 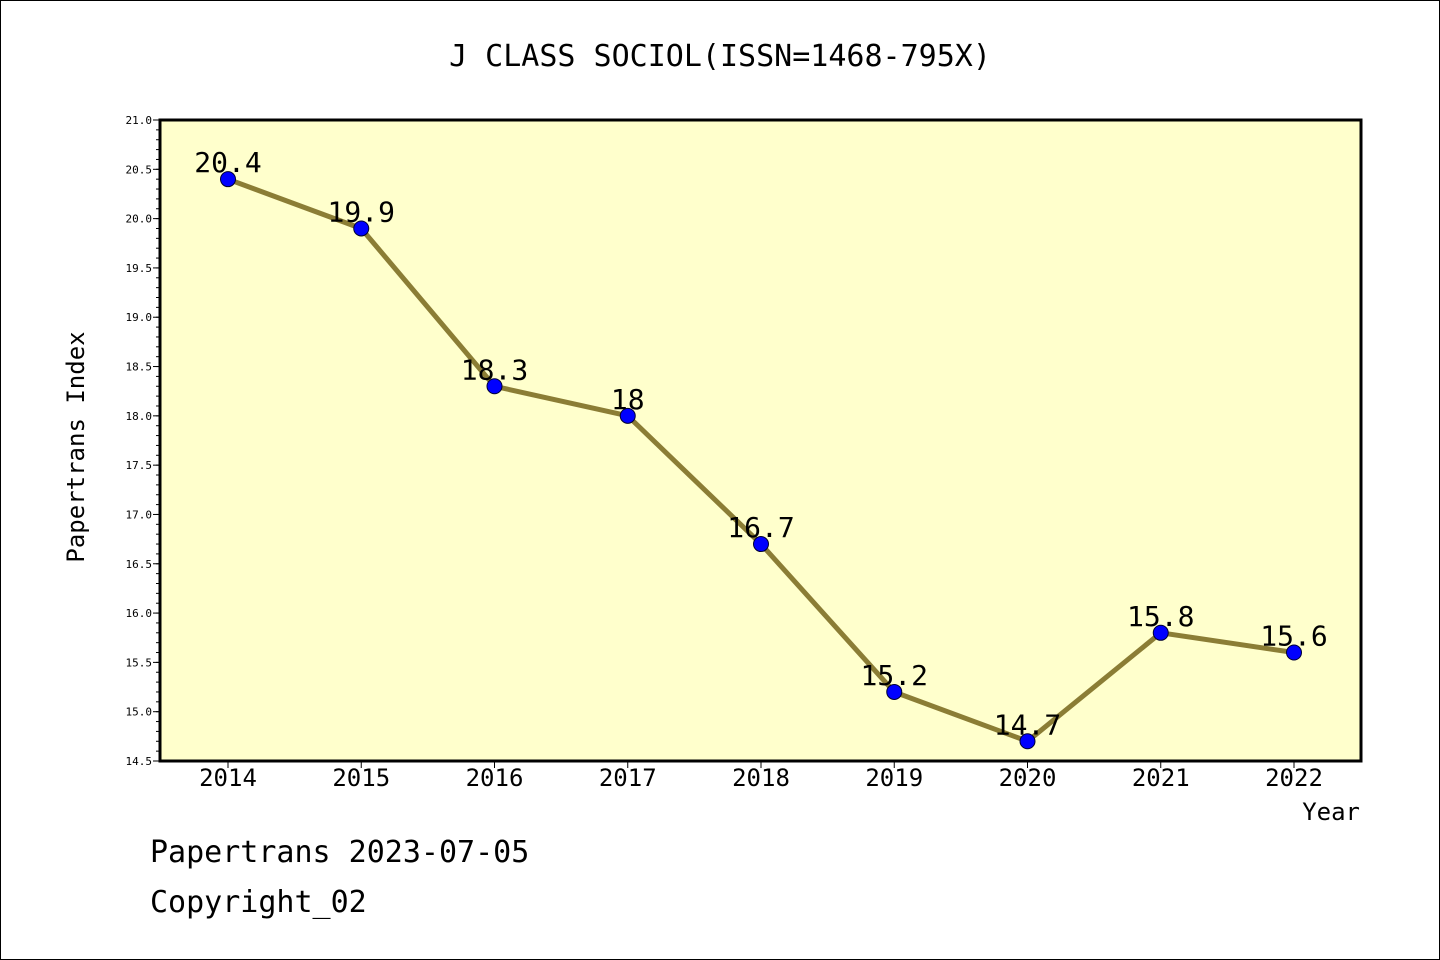 What do you see at coordinates (361, 778) in the screenshot?
I see `x-tick-label: 2015` at bounding box center [361, 778].